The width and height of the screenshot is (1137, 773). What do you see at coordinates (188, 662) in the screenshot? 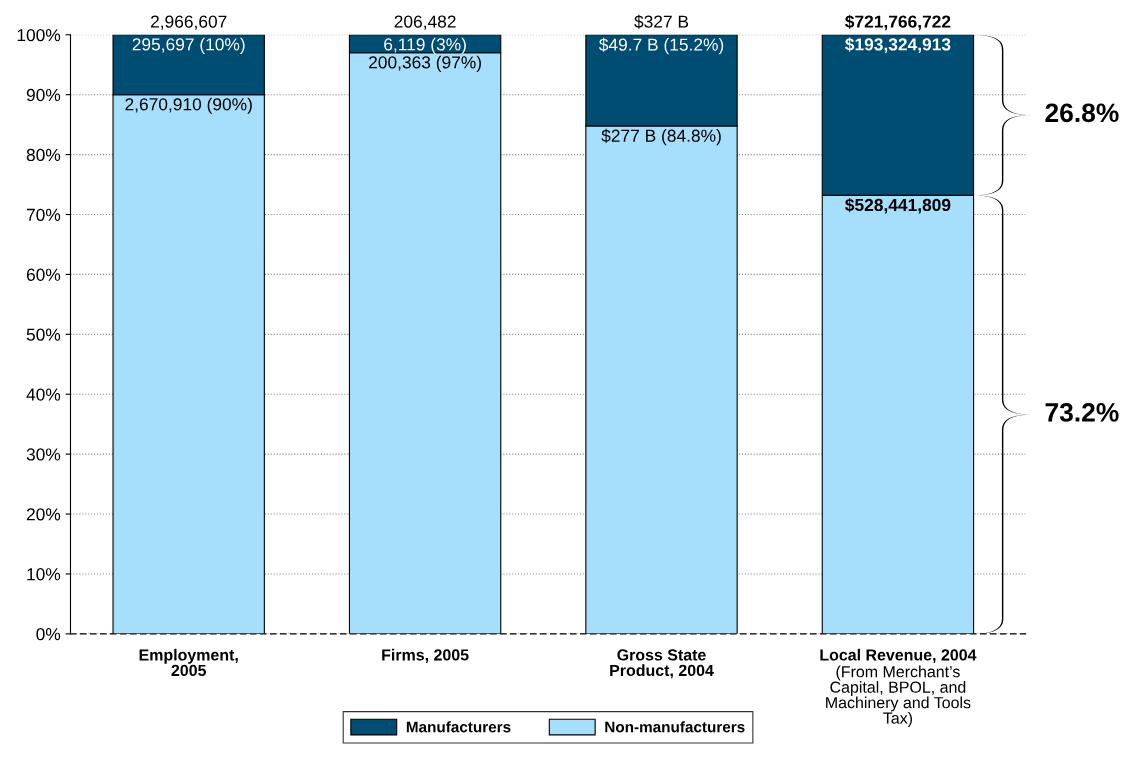
I see `x-tick-label: Employment, 2005` at bounding box center [188, 662].